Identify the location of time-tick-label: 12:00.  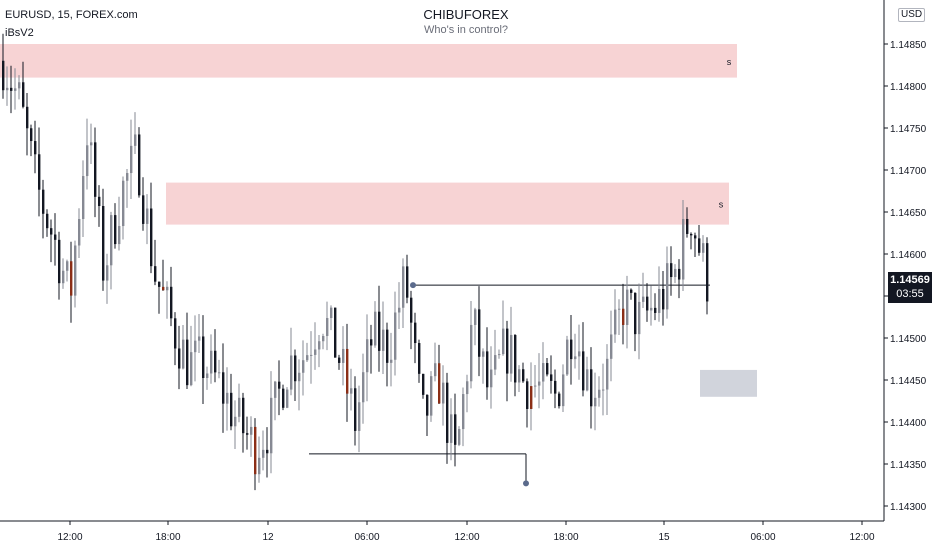
(861, 537).